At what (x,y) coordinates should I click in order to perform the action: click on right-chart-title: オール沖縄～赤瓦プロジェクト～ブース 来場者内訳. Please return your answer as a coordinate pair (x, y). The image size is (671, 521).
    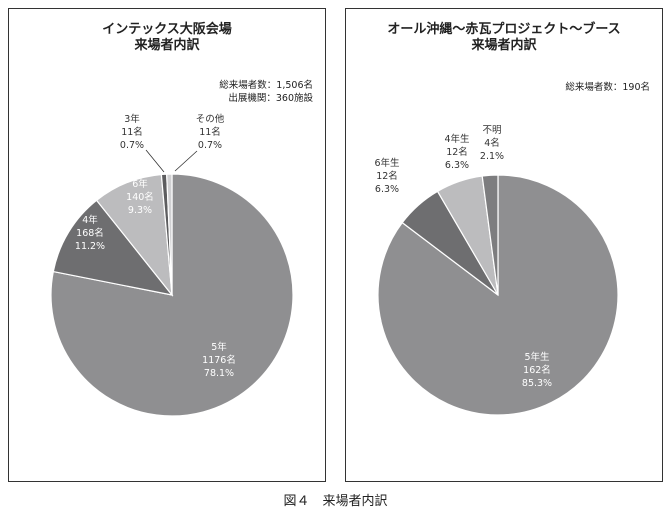
    Looking at the image, I should click on (504, 38).